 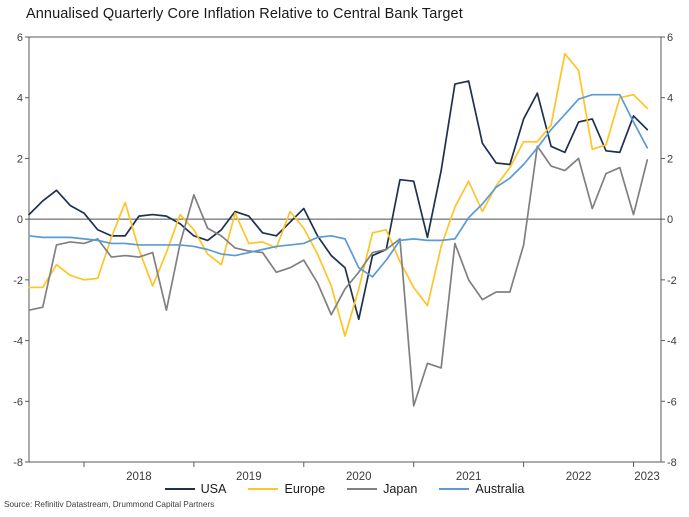 I want to click on y-axis-tick-label-left: -8, so click(x=18, y=463).